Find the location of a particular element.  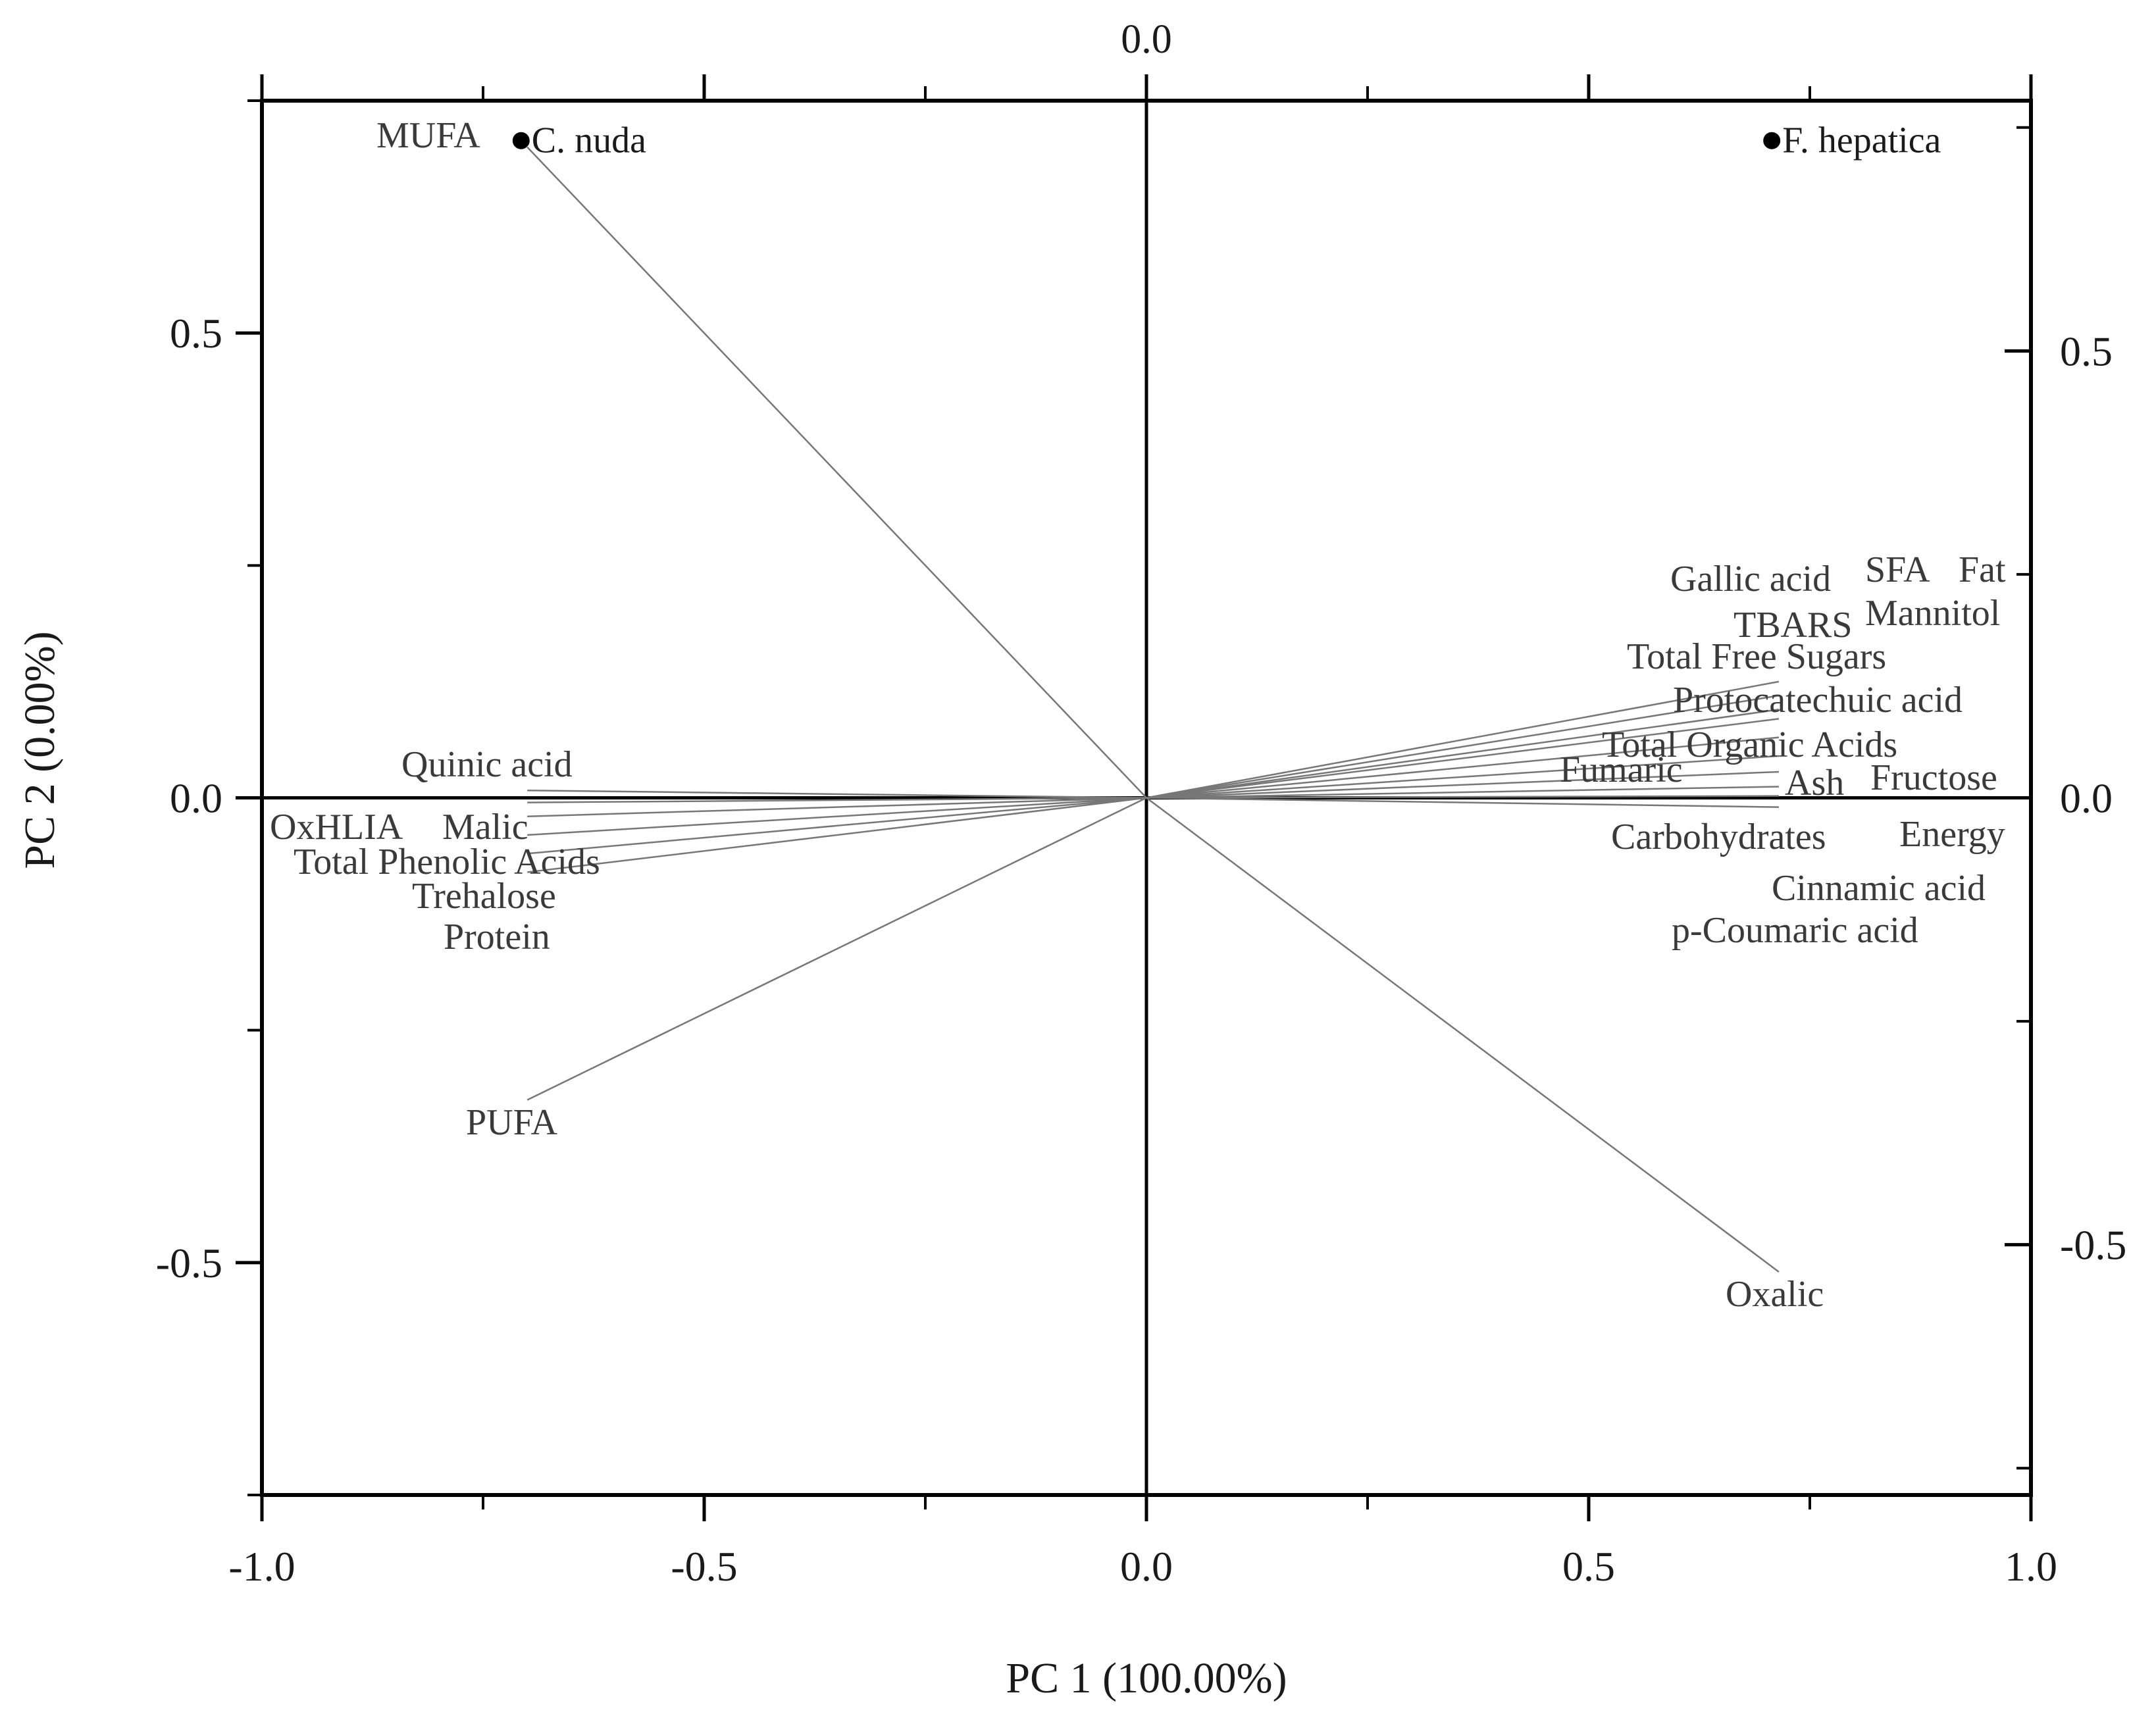

loading-label-sfa: SFA is located at coordinates (1897, 569).